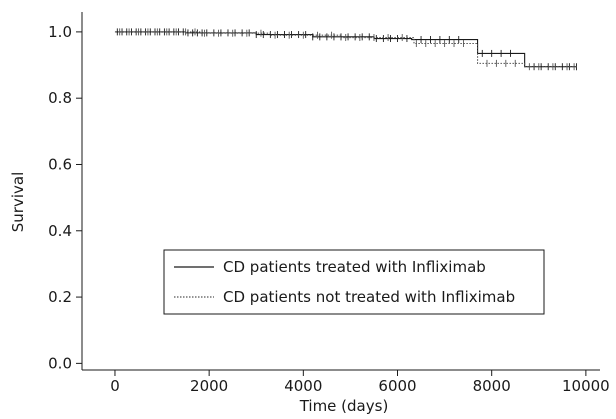 The height and width of the screenshot is (419, 616). Describe the element at coordinates (60, 297) in the screenshot. I see `y-tick-label: 0.2` at that location.